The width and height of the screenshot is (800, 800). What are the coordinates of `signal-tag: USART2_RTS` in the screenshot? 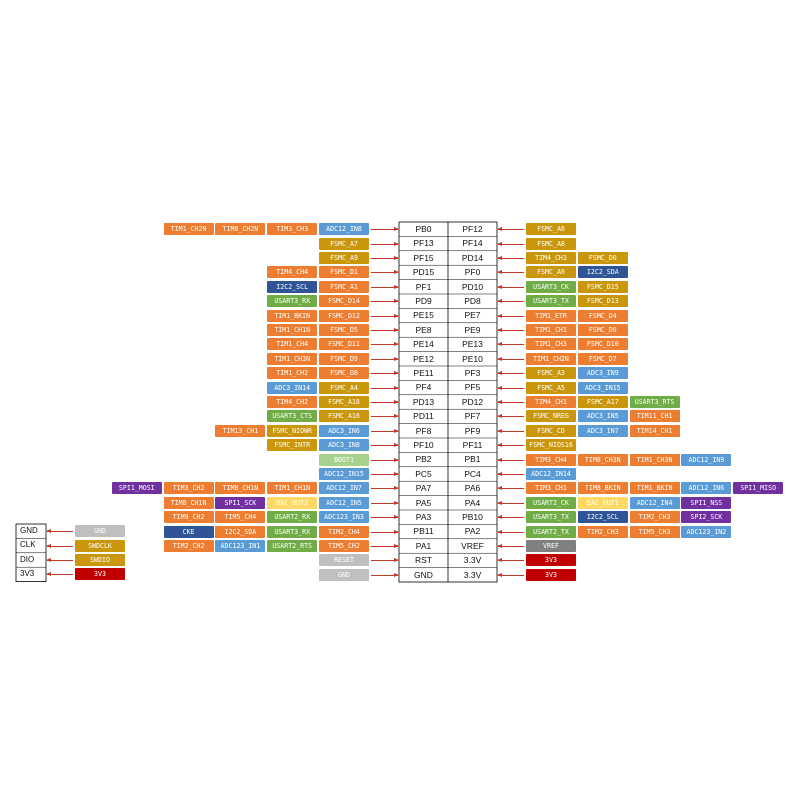 It's located at (292, 546).